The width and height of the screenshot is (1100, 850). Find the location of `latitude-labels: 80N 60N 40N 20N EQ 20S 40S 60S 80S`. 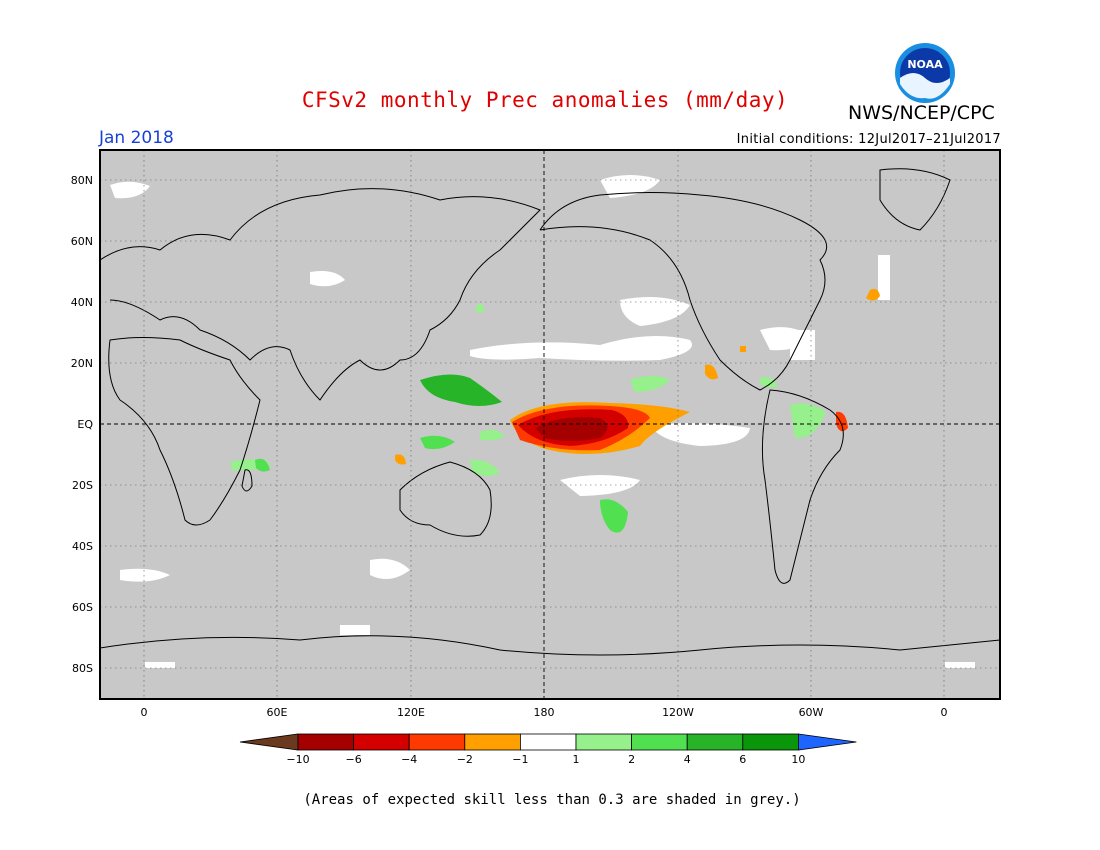

latitude-labels: 80N 60N 40N 20N EQ 20S 40S 60S 80S is located at coordinates (82, 424).